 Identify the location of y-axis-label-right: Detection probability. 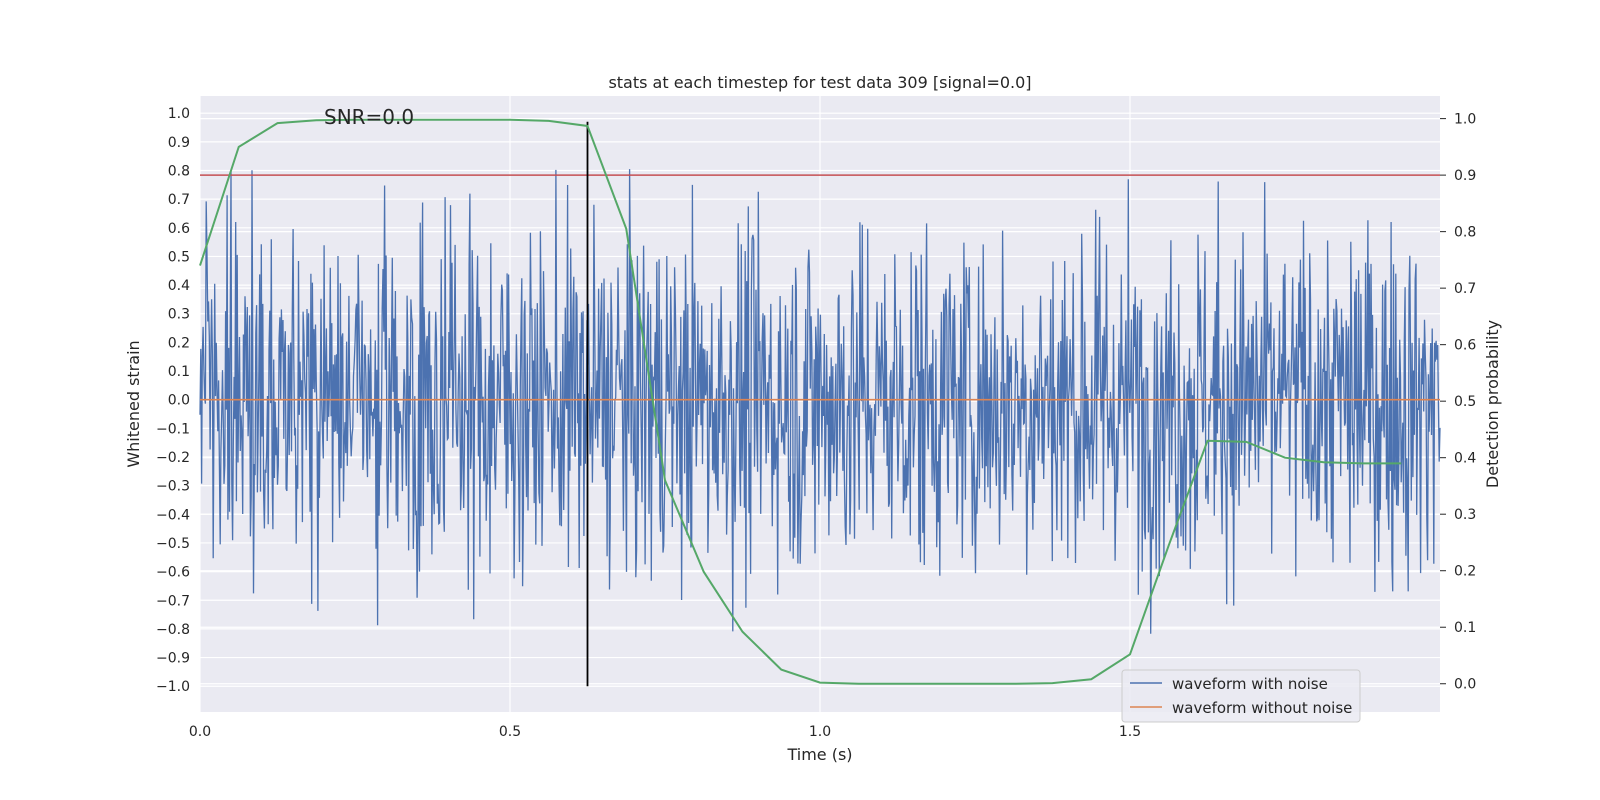
(1492, 404).